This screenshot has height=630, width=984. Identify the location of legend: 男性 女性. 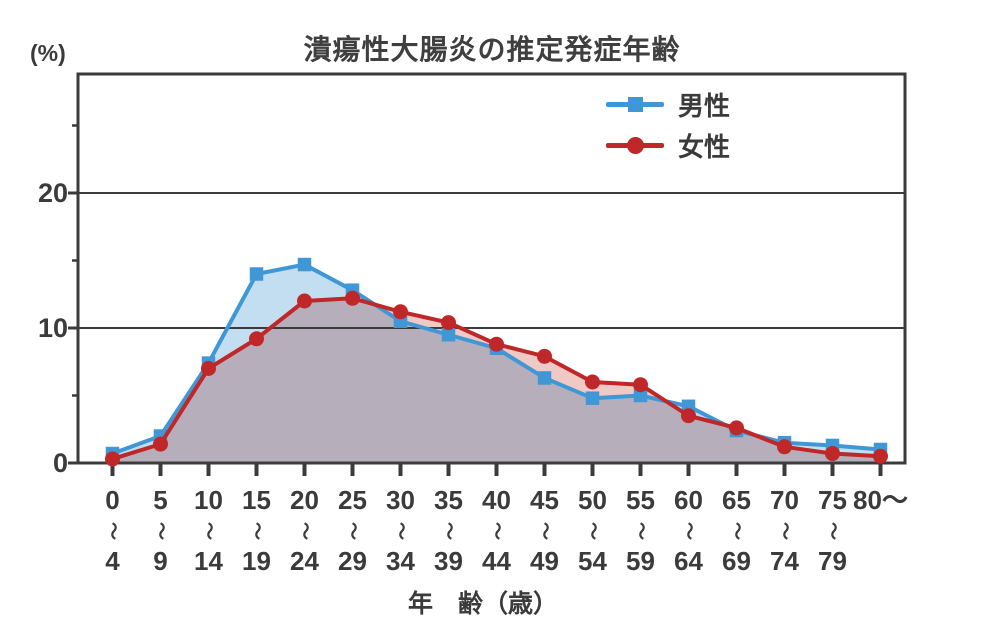
(668, 125).